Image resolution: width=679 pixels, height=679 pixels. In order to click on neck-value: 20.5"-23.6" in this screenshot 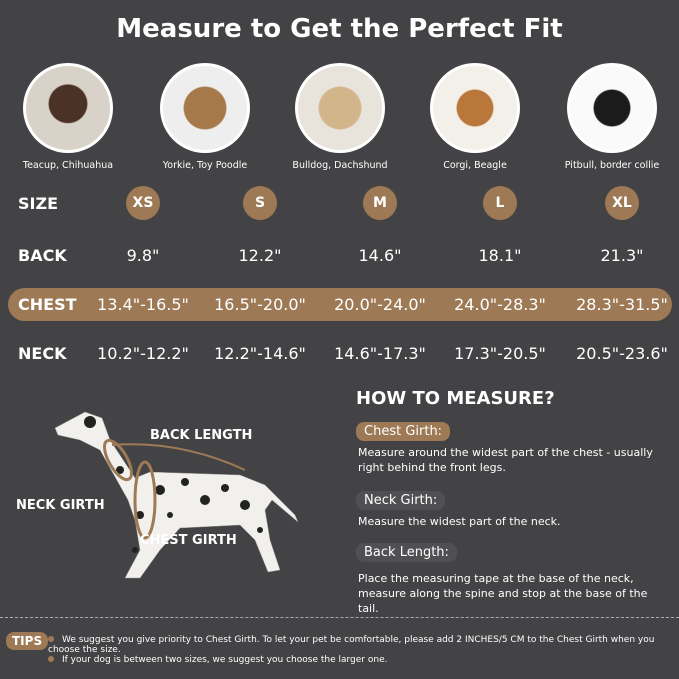, I will do `click(622, 353)`.